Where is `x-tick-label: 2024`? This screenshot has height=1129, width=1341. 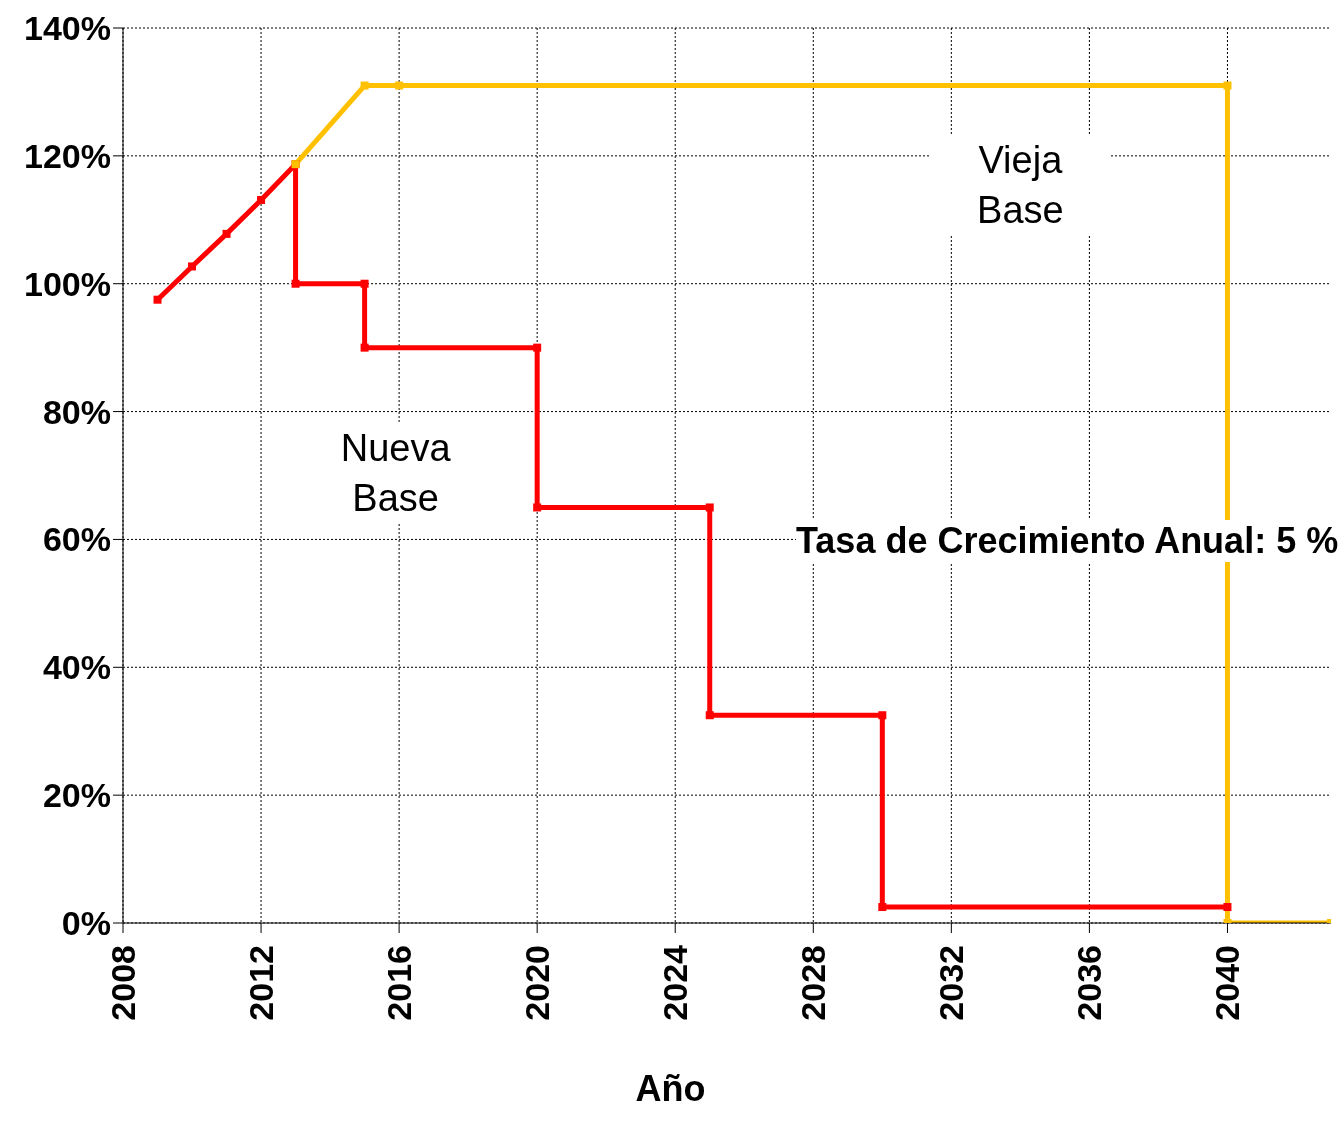 x-tick-label: 2024 is located at coordinates (675, 982).